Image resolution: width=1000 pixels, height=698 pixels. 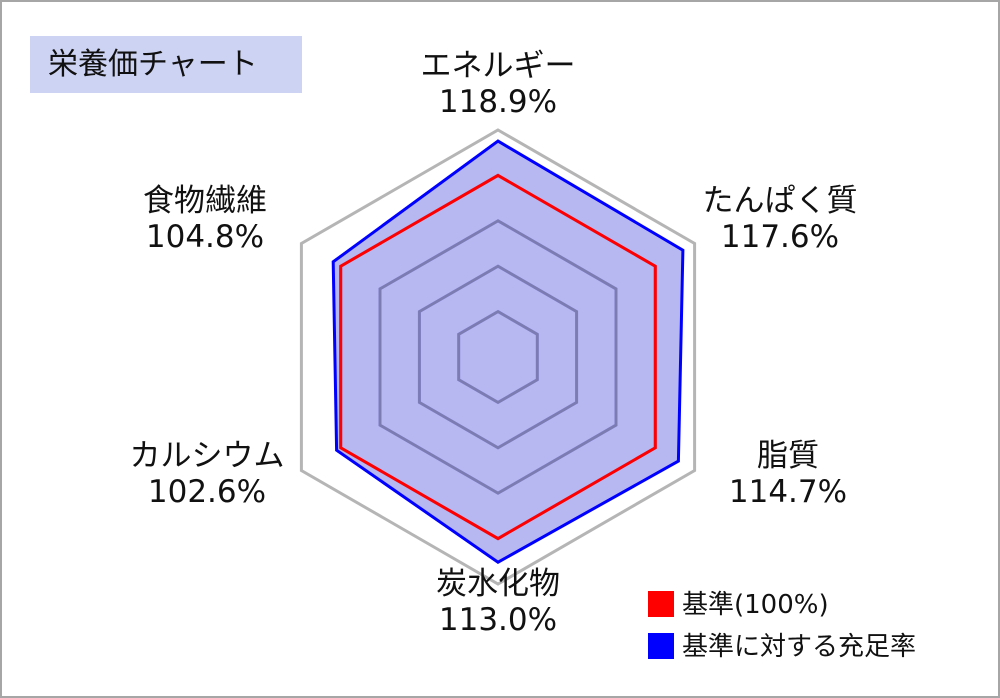 What do you see at coordinates (498, 66) in the screenshot?
I see `axis-category-energy: エネルギー` at bounding box center [498, 66].